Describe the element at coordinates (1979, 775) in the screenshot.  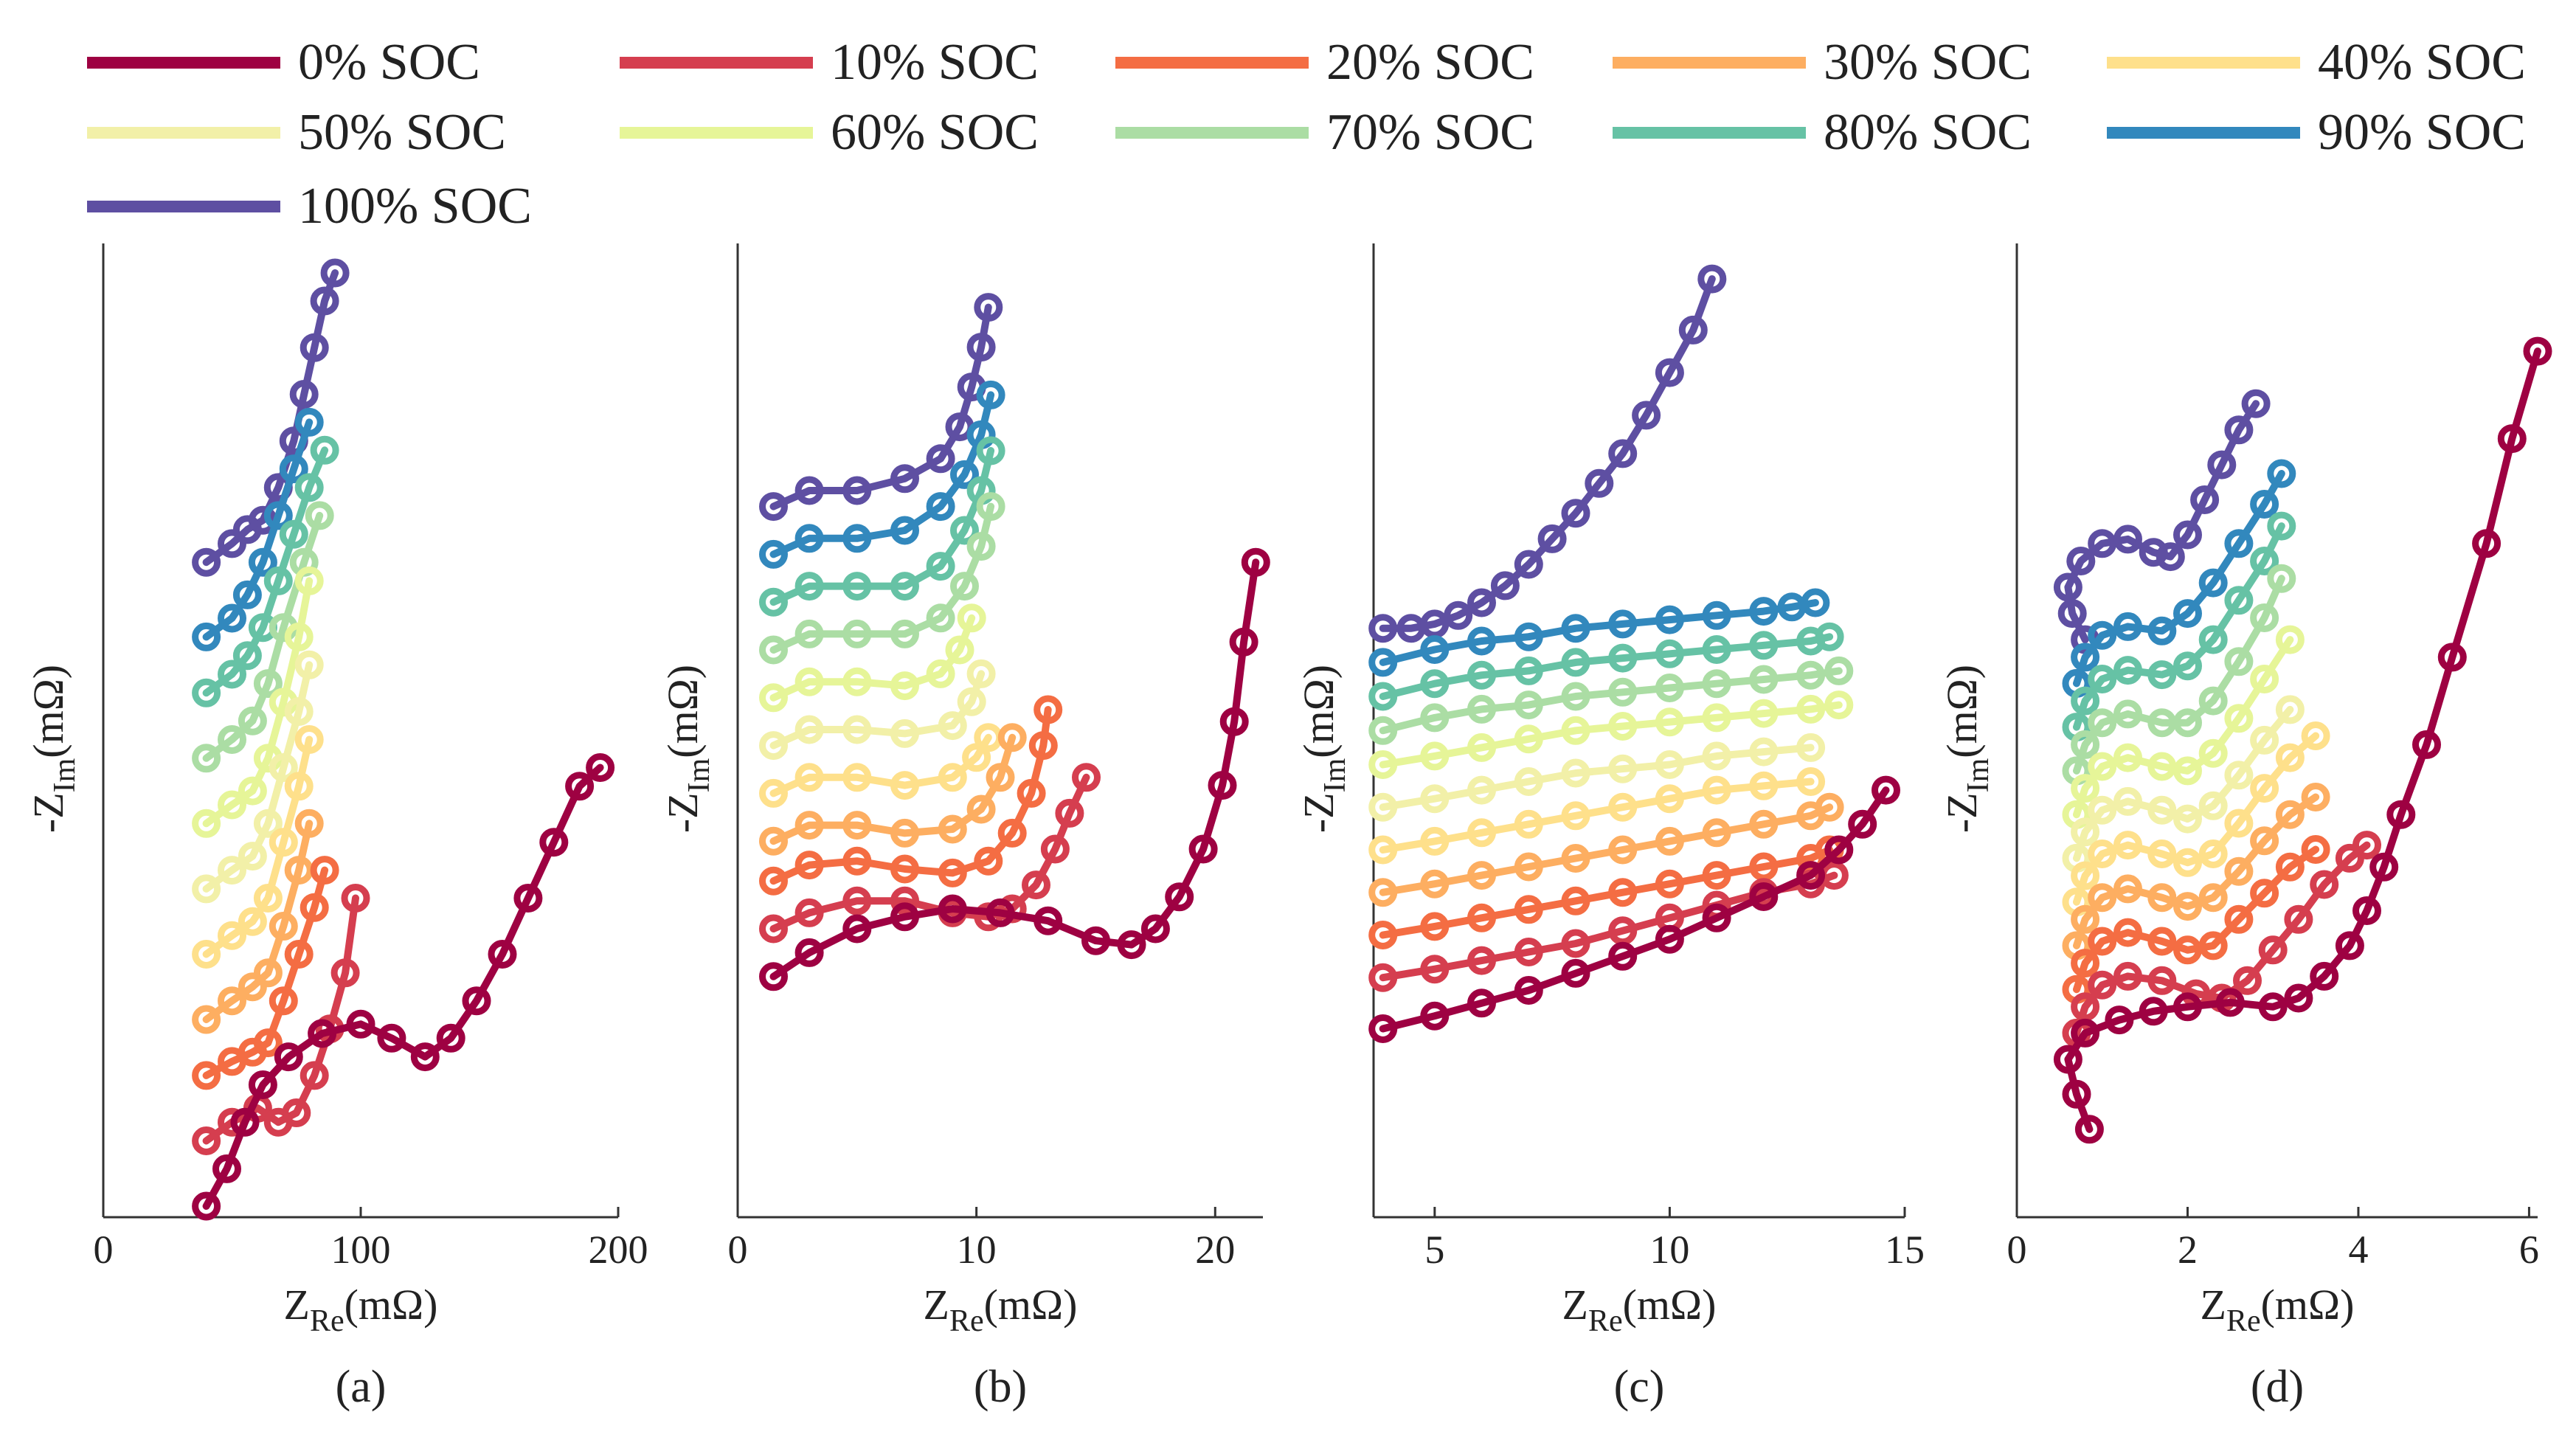
I see `y-axis-label-sub: Im` at that location.